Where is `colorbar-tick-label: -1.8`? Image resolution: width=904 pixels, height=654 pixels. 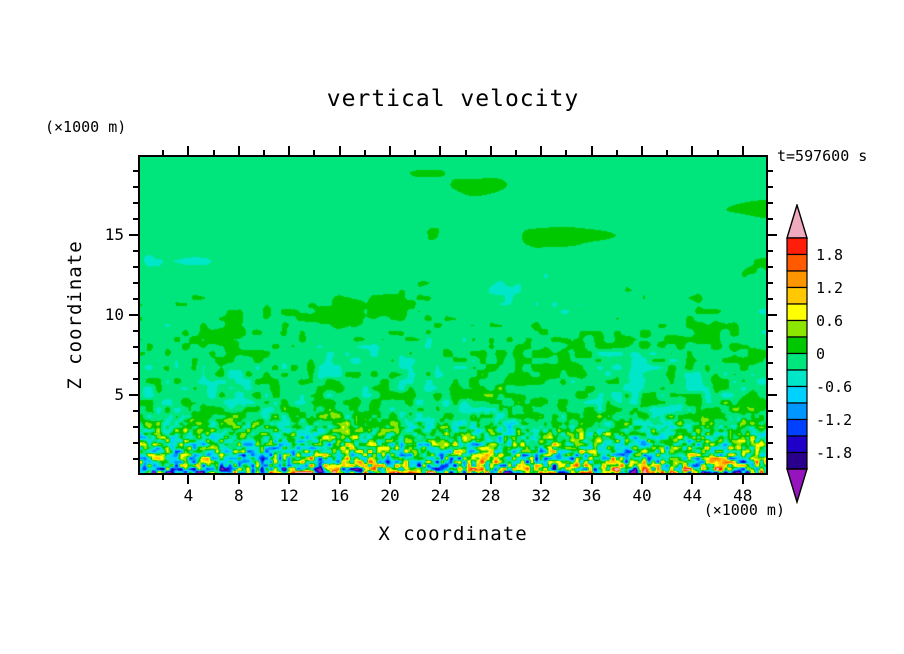
colorbar-tick-label: -1.8 is located at coordinates (834, 452).